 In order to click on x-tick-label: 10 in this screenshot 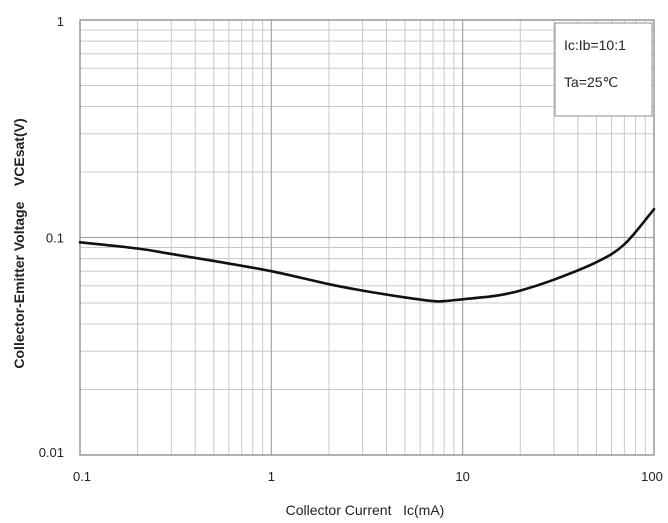, I will do `click(462, 476)`.